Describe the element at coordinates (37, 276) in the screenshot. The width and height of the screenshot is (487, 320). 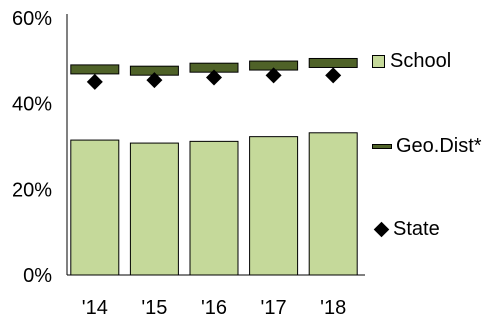
I see `y-tick-label: 0%` at that location.